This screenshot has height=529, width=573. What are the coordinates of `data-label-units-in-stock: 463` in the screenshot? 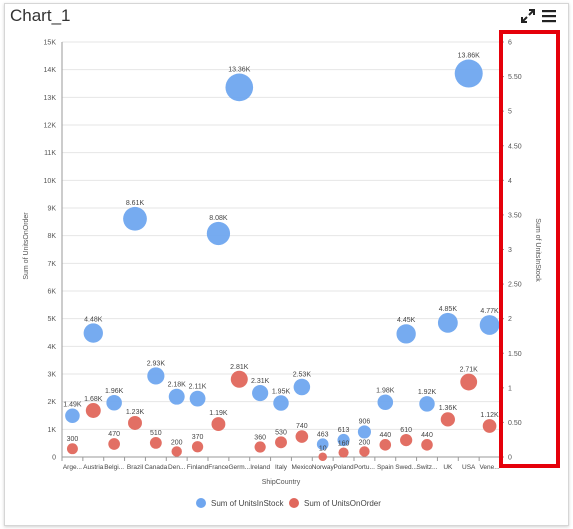 It's located at (323, 434).